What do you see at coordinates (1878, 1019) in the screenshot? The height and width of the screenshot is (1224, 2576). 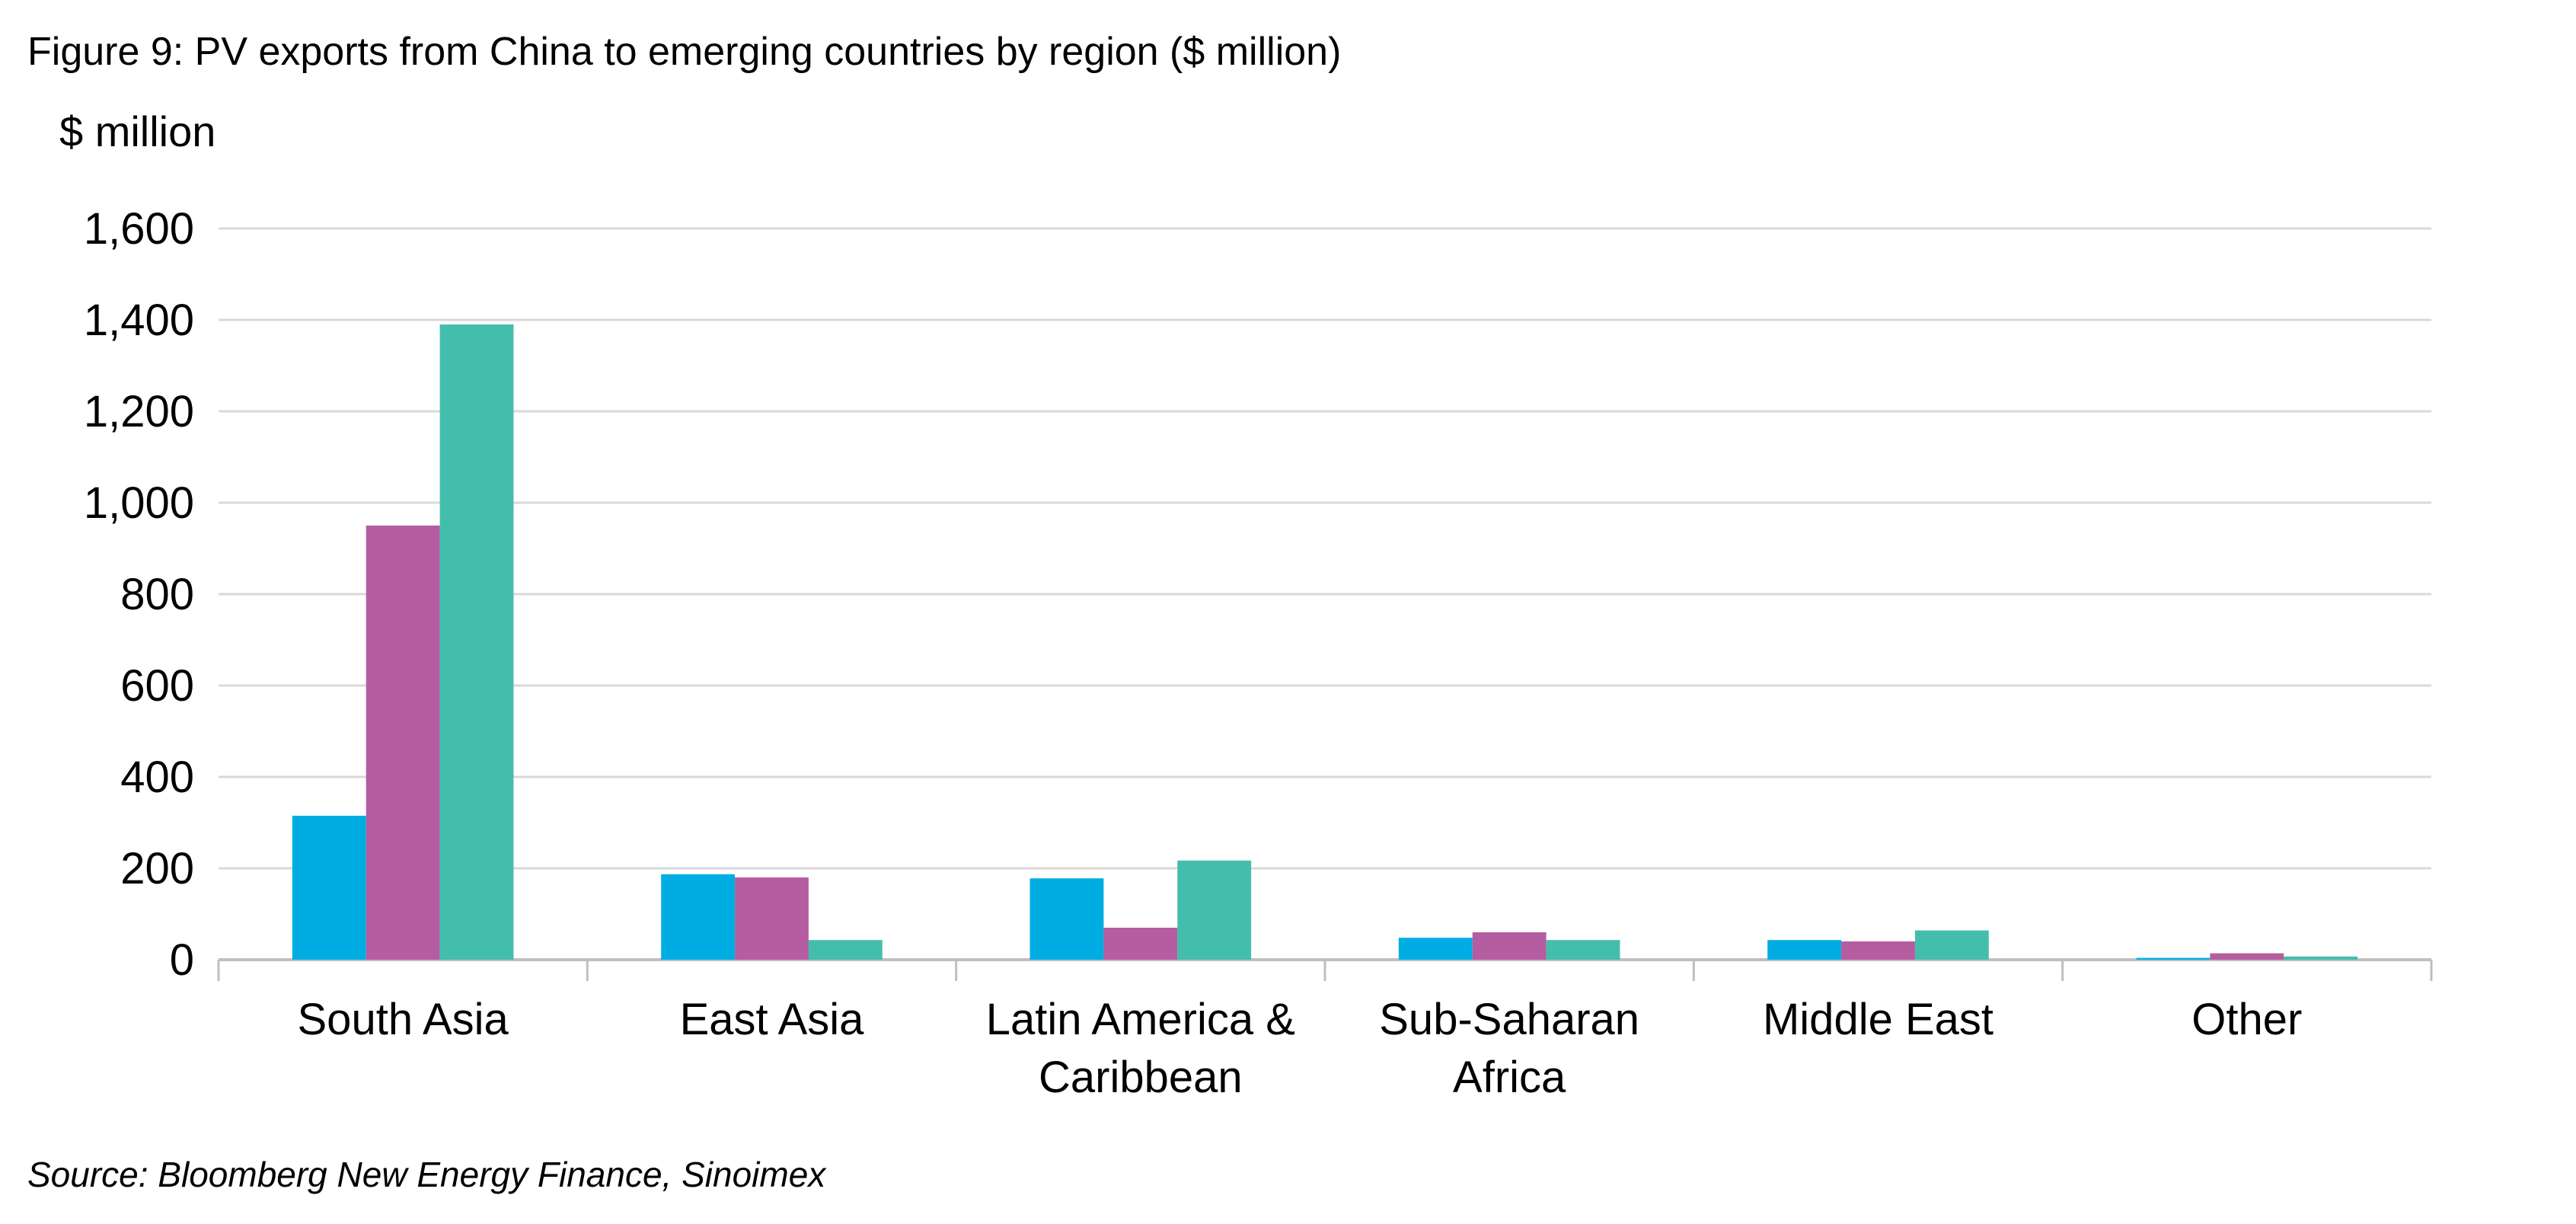 I see `category-label: Middle East` at bounding box center [1878, 1019].